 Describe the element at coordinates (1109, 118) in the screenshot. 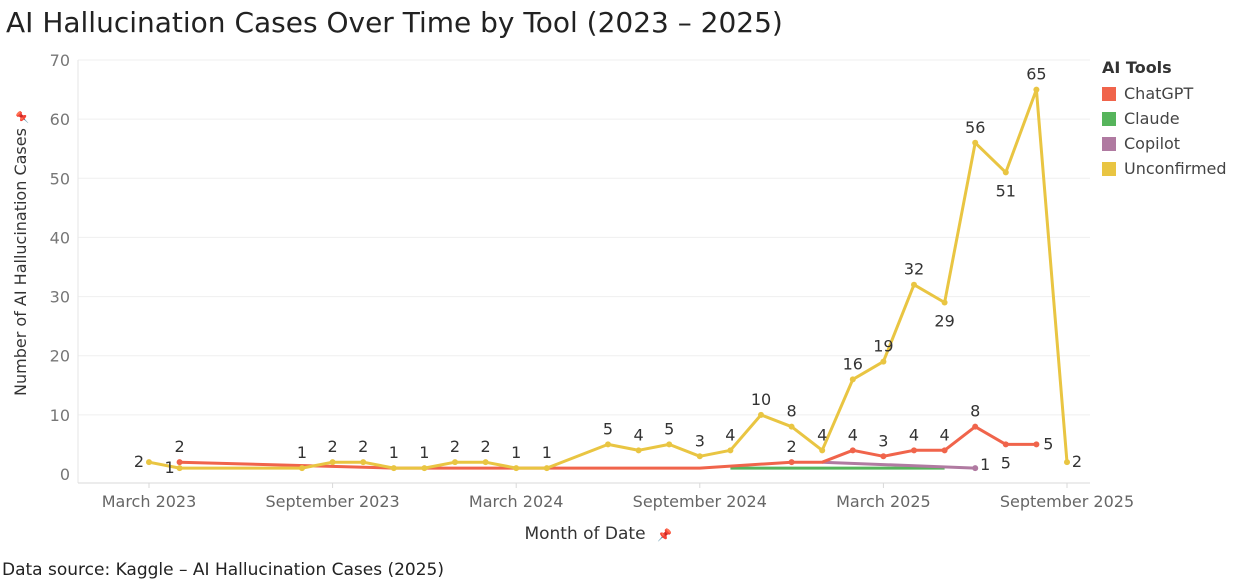

I see `legend-swatch-claude` at that location.